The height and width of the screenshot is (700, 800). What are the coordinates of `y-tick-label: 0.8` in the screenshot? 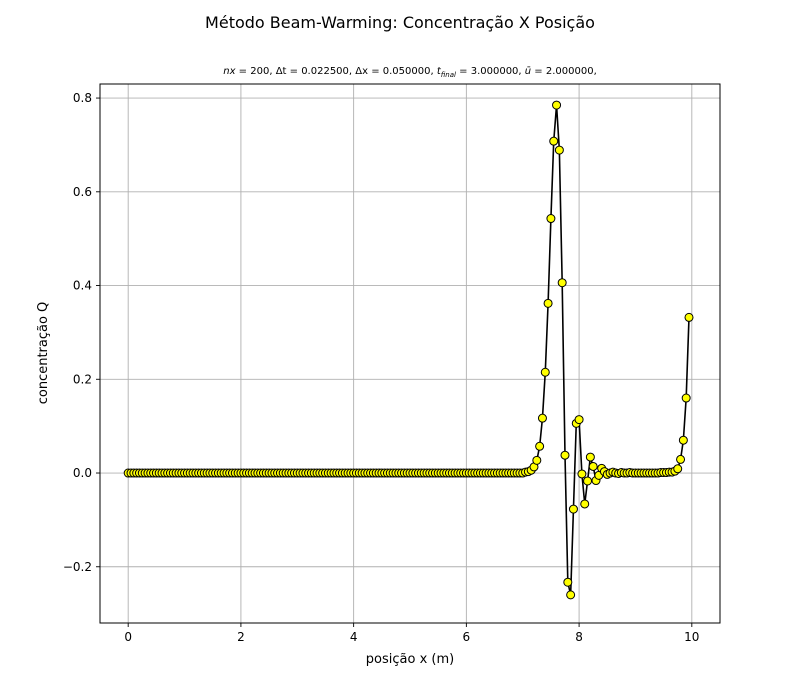 It's located at (82, 98).